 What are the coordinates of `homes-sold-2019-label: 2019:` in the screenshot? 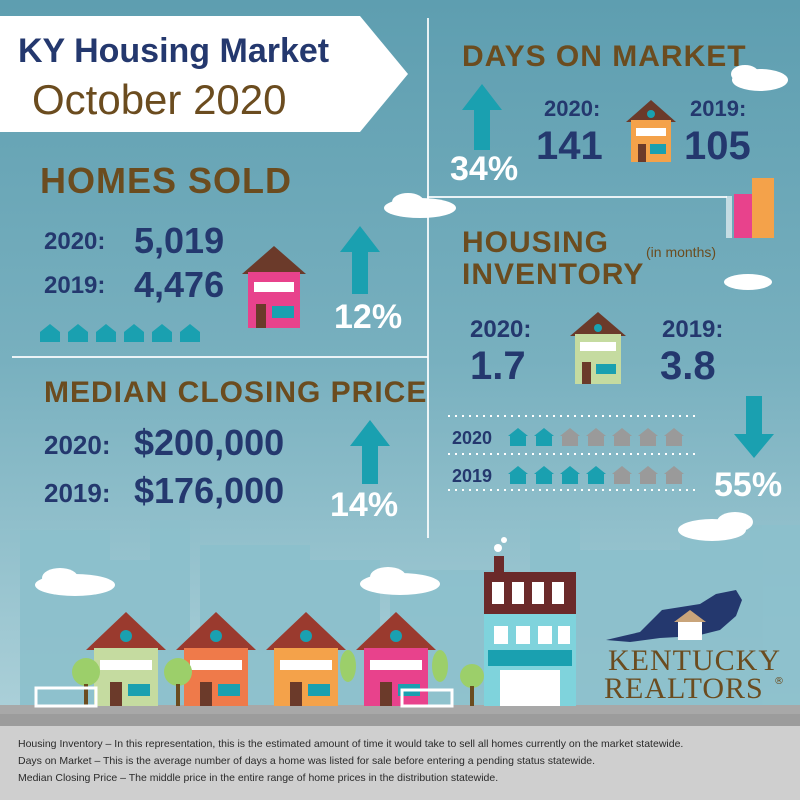 It's located at (75, 285).